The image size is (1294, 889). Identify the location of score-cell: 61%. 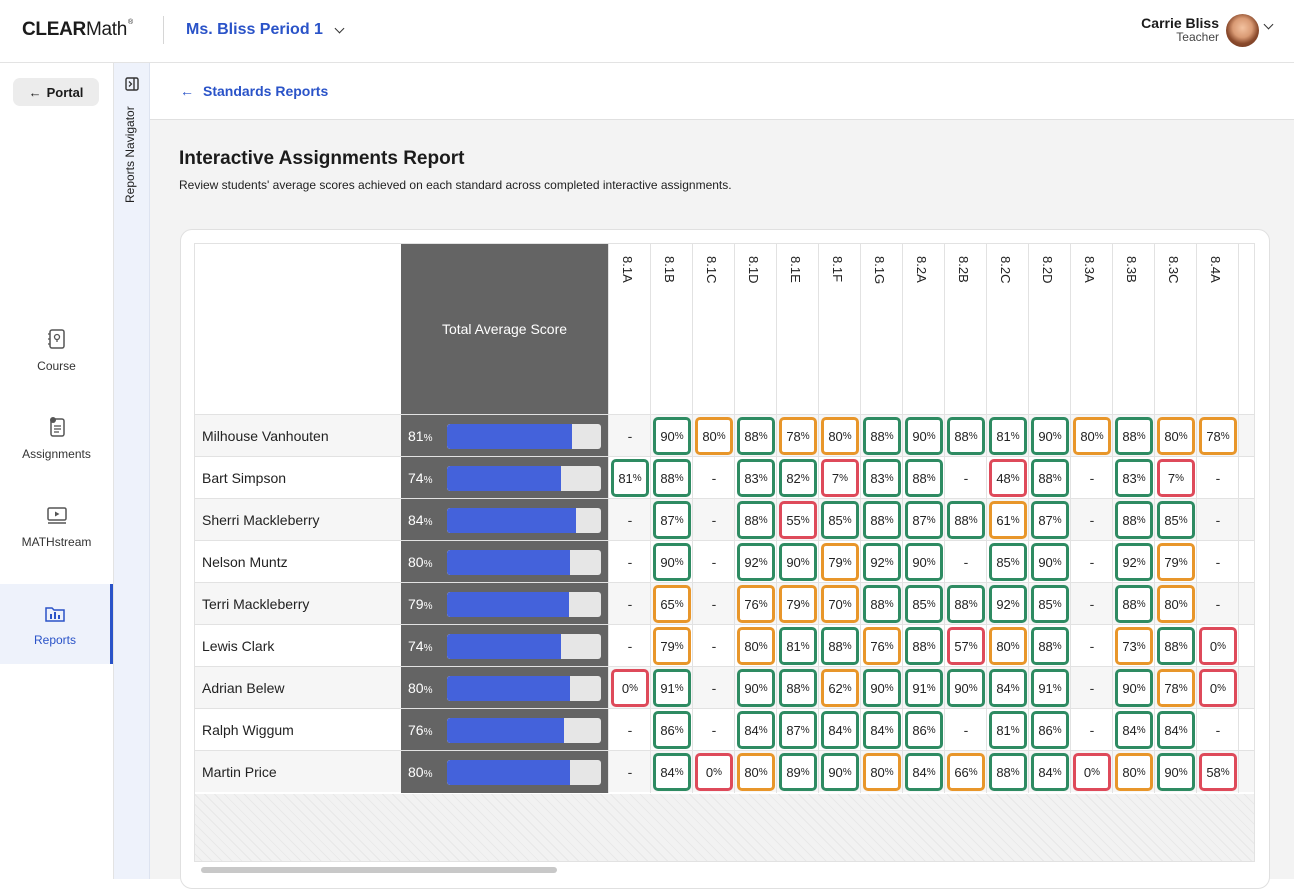
(1007, 520).